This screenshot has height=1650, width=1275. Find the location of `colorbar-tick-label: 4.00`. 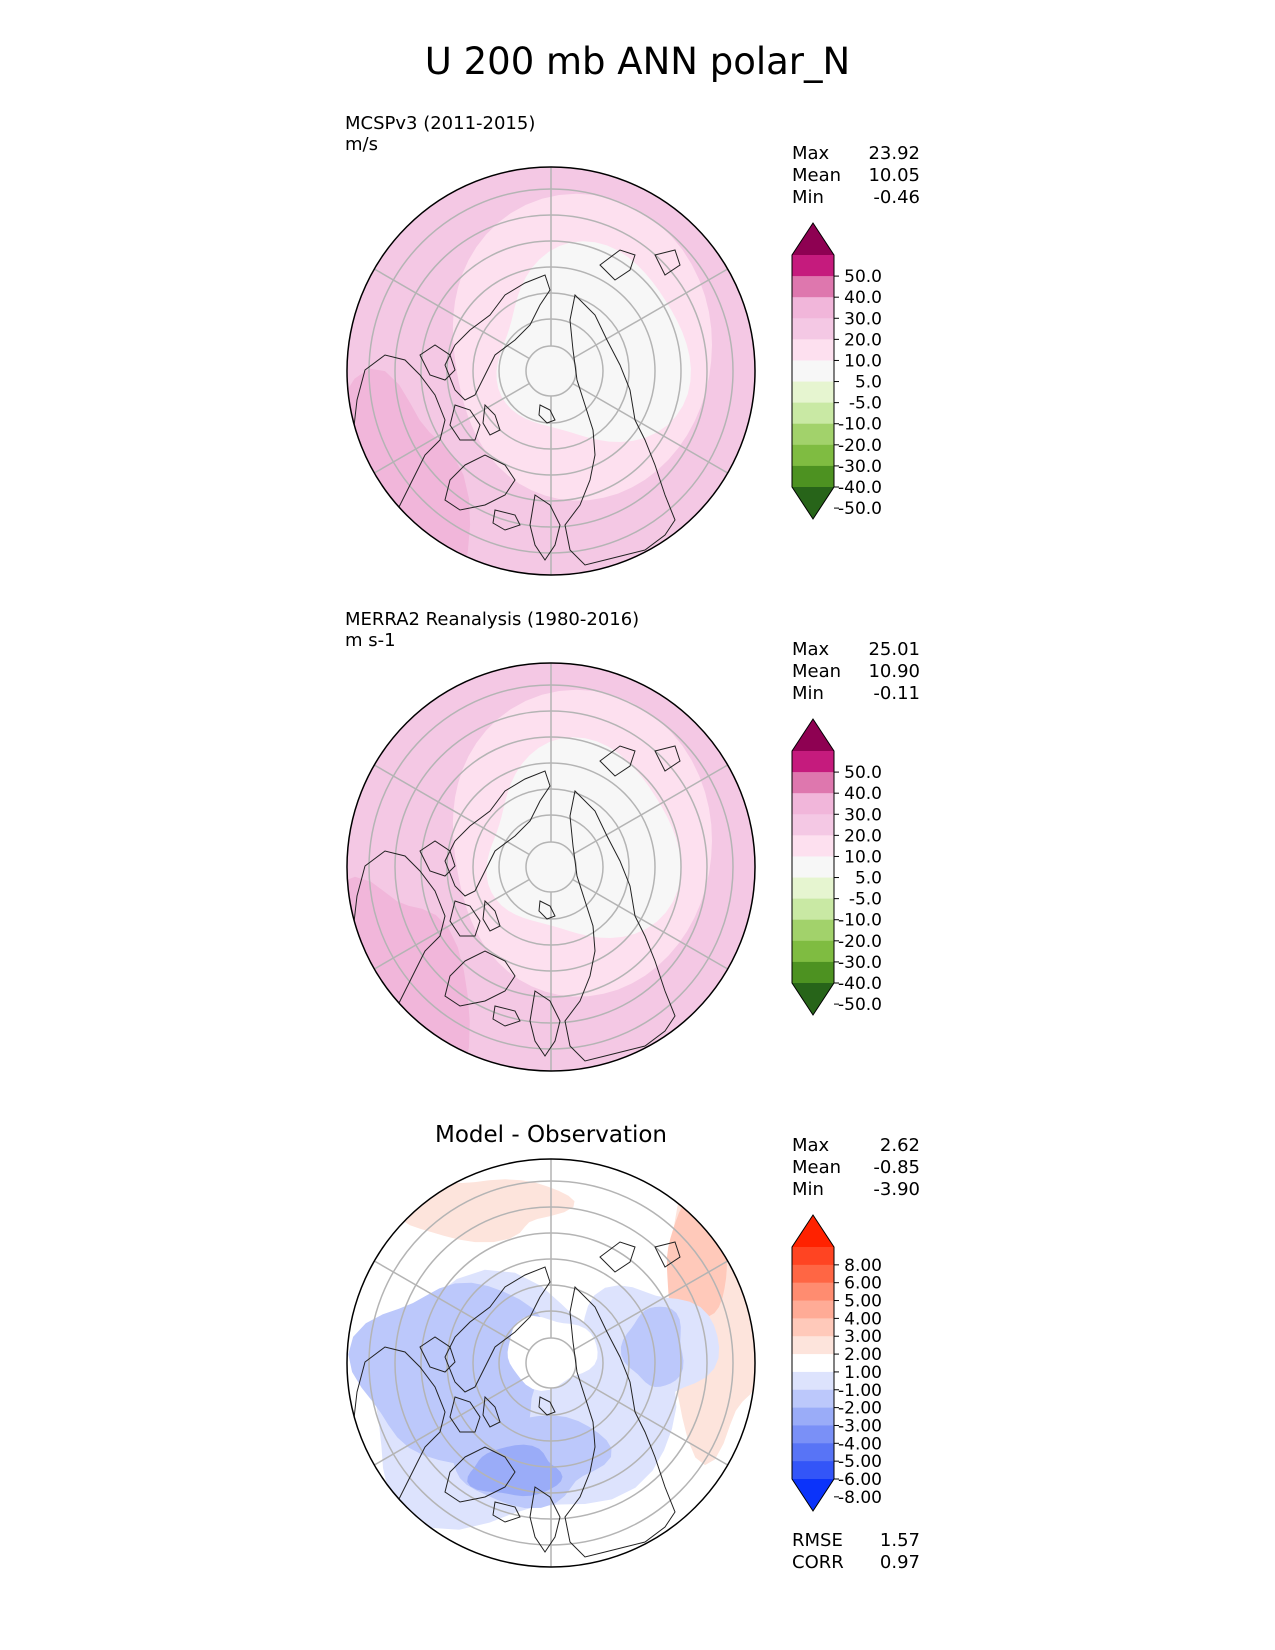

colorbar-tick-label: 4.00 is located at coordinates (863, 1319).